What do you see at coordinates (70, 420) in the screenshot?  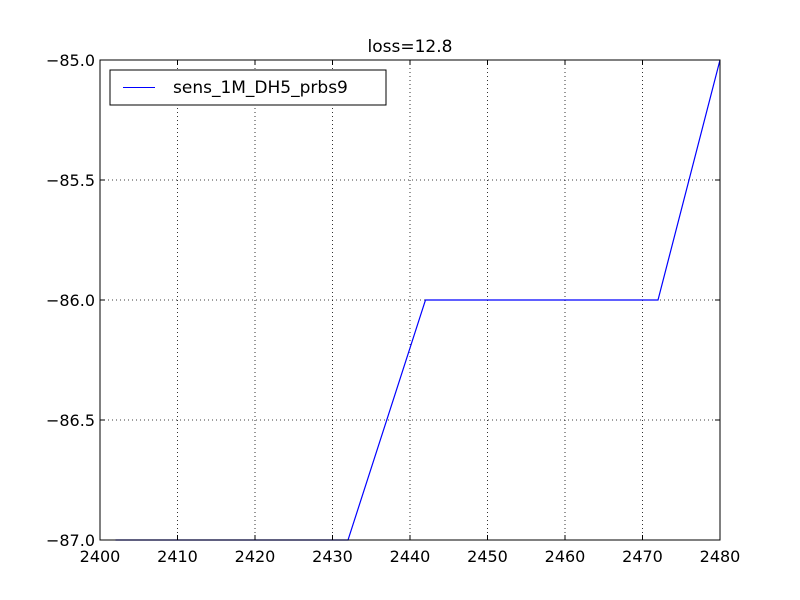 I see `y-tick-label: −86.5` at bounding box center [70, 420].